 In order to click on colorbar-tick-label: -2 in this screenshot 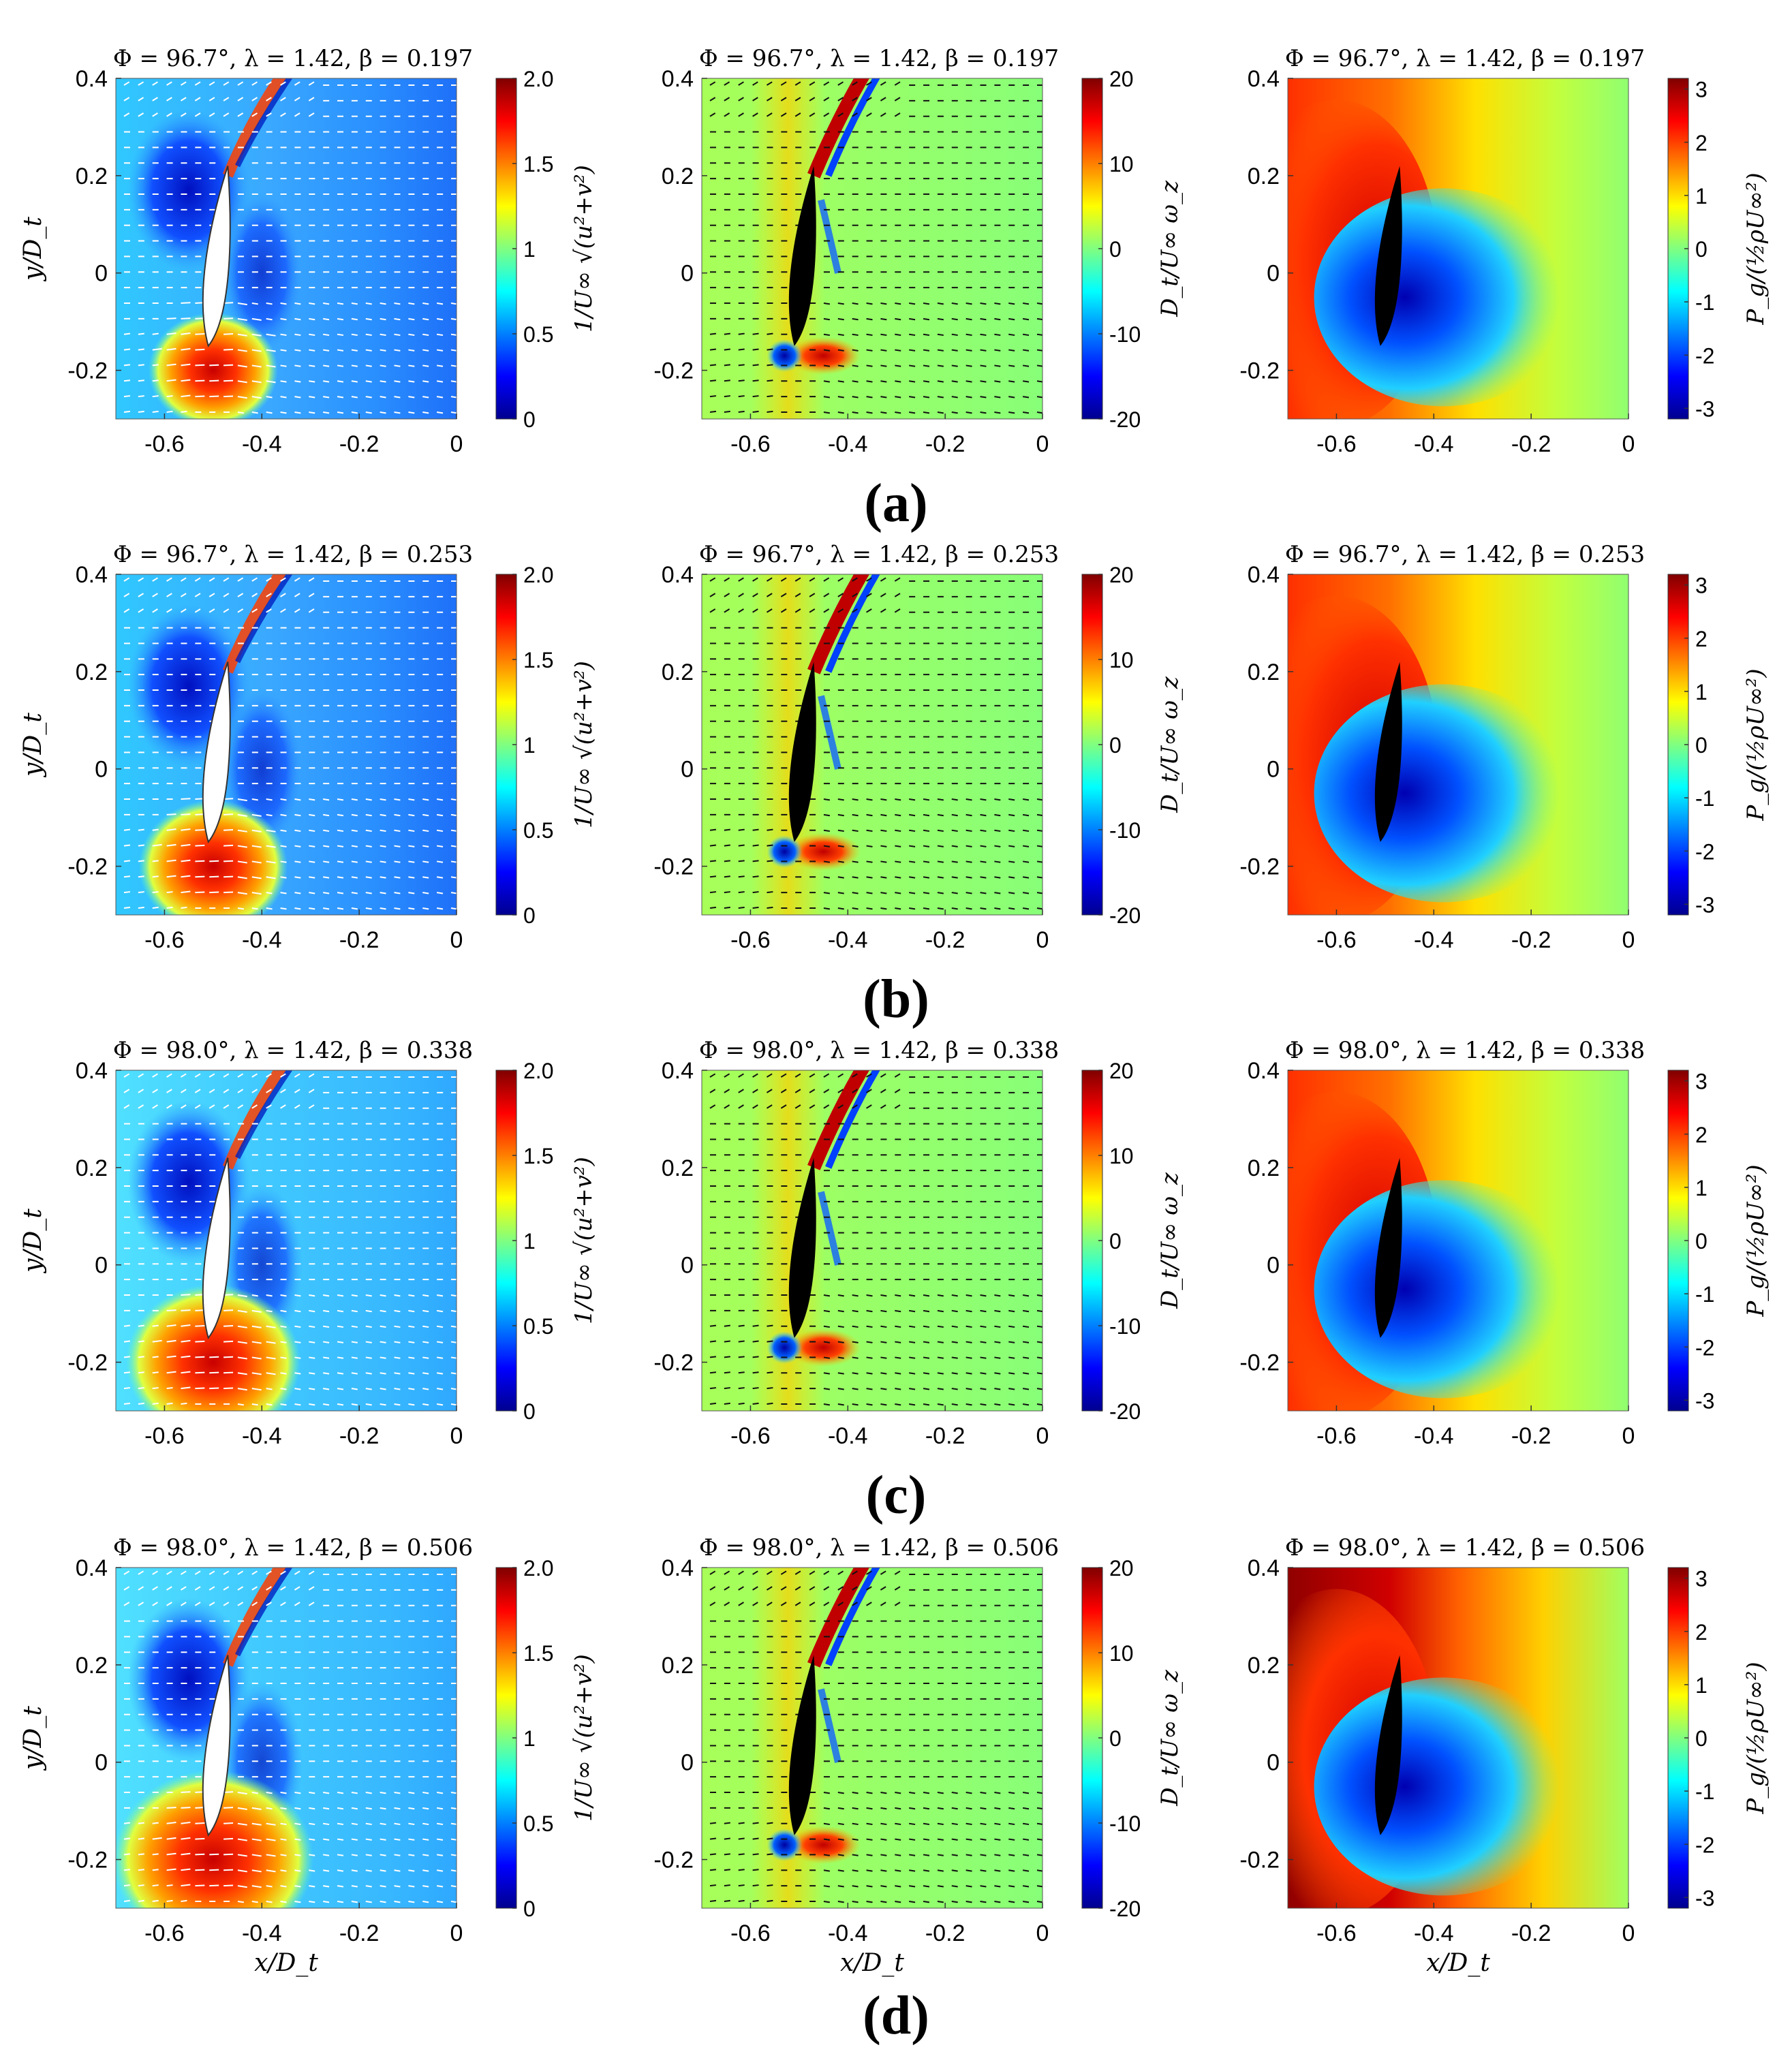, I will do `click(1704, 851)`.